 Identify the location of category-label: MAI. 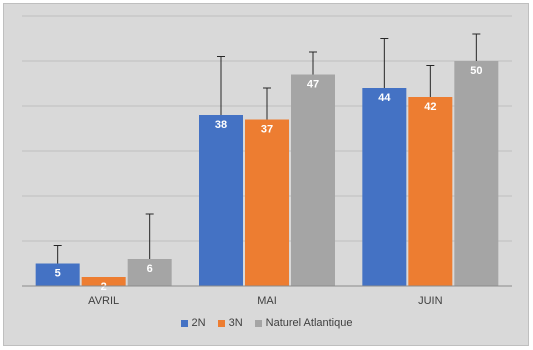
(267, 301).